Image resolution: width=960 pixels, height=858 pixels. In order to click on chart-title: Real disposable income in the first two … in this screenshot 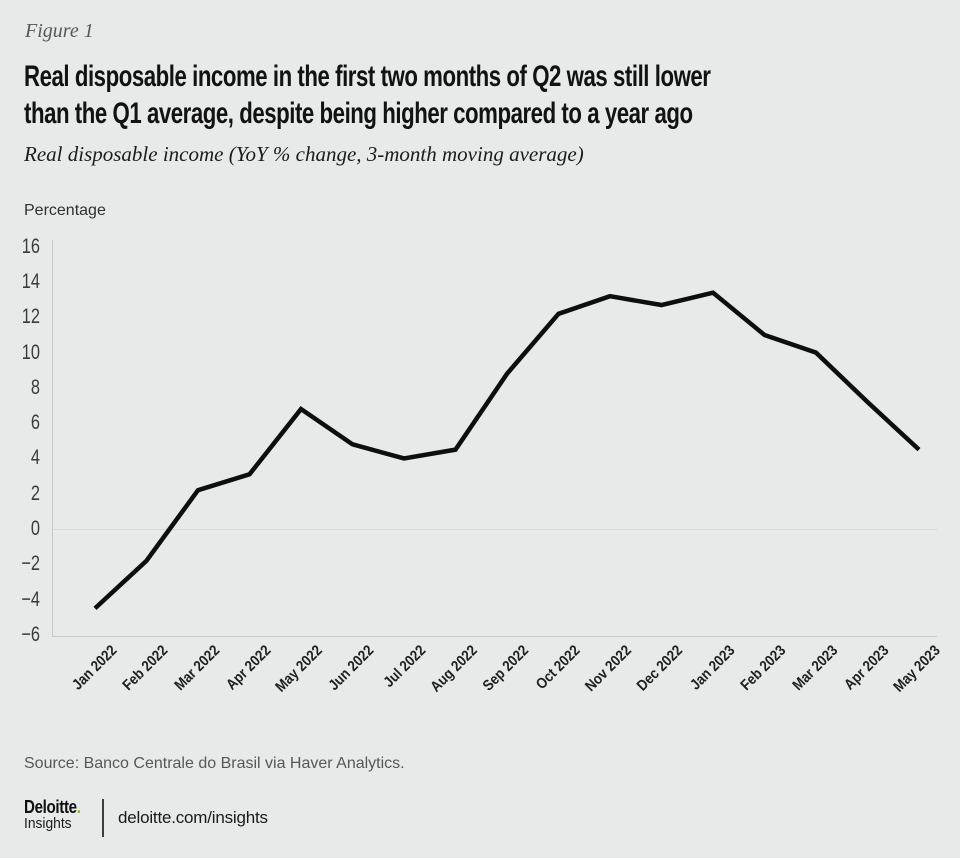, I will do `click(367, 95)`.